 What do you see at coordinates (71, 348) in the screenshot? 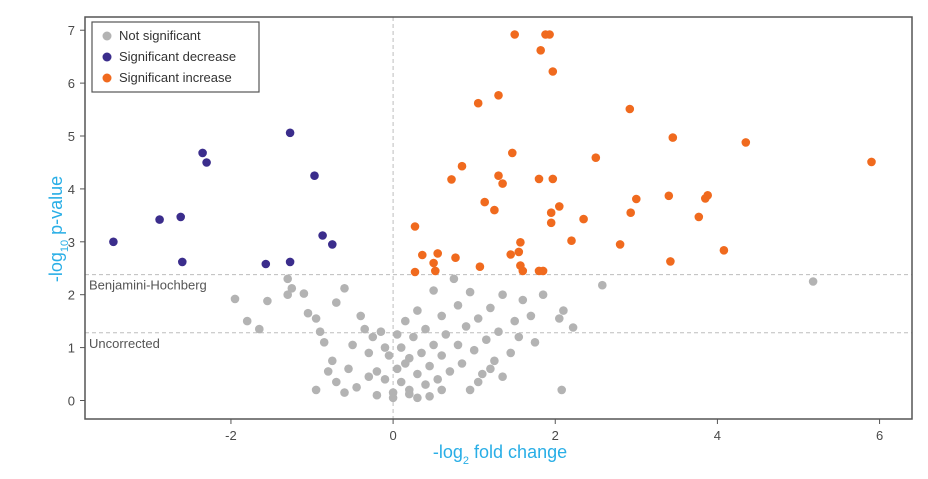
I see `y-tick-label: 1` at bounding box center [71, 348].